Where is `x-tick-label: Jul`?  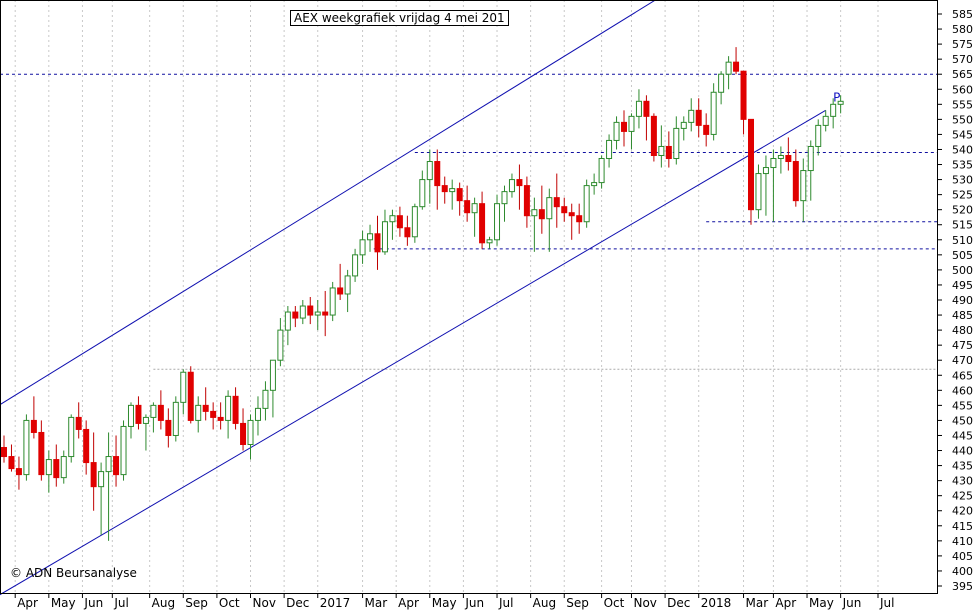 x-tick-label: Jul is located at coordinates (505, 603).